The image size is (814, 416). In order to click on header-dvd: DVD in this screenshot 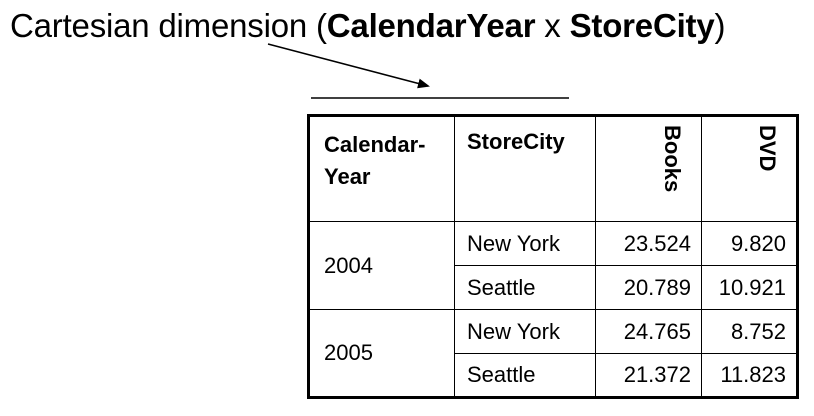, I will do `click(767, 148)`.